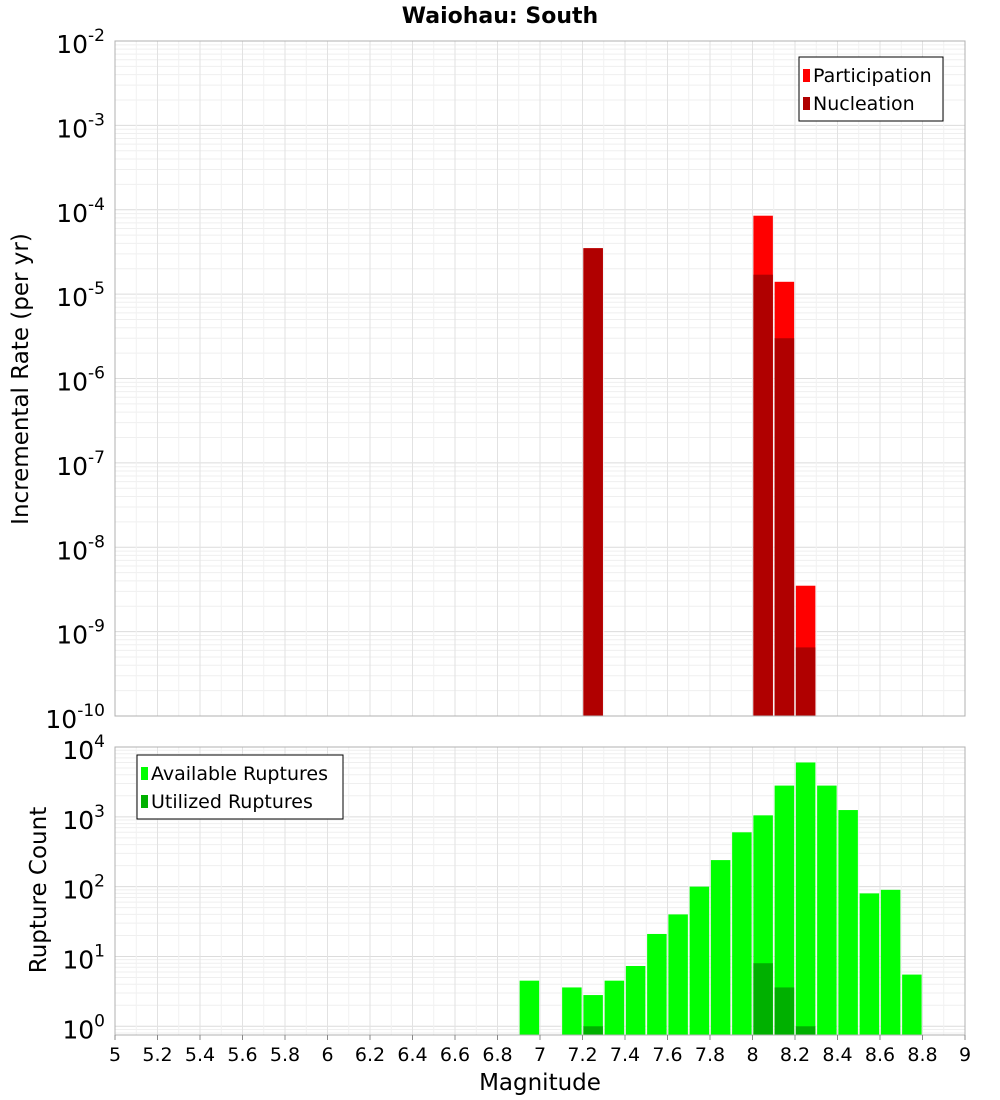 The width and height of the screenshot is (1000, 1100). What do you see at coordinates (83, 888) in the screenshot?
I see `y-tick-label: 10²` at bounding box center [83, 888].